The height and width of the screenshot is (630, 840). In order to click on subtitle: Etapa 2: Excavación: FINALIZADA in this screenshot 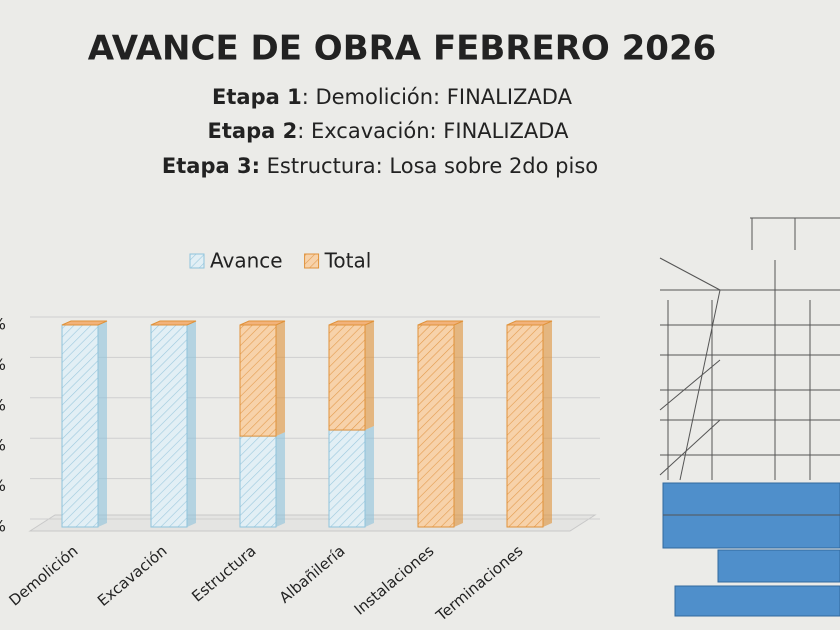, I will do `click(389, 131)`.